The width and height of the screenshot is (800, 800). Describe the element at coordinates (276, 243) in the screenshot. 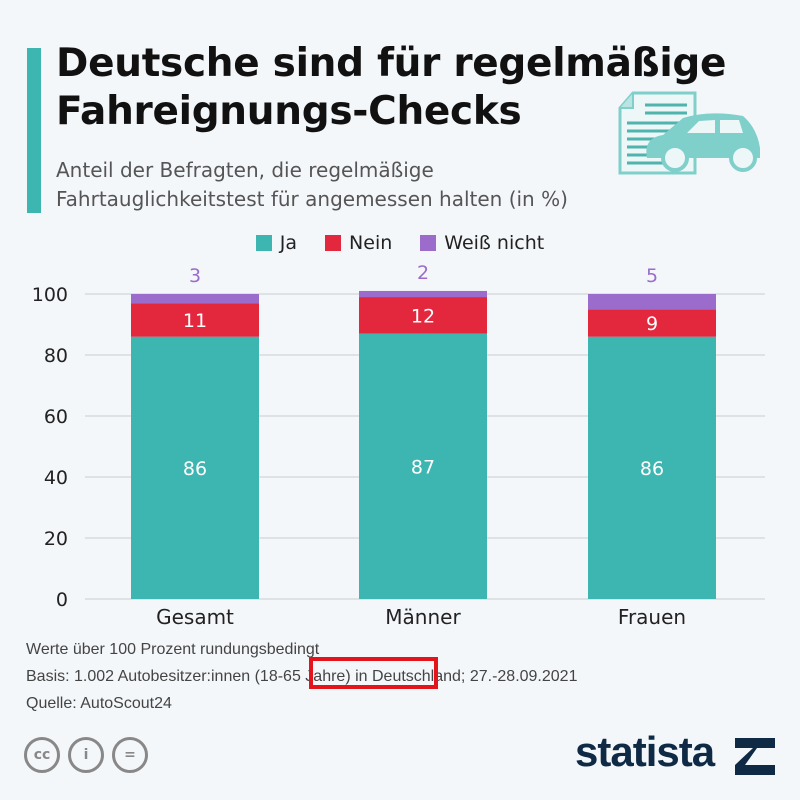

I see `legend-item-ja: Ja` at that location.